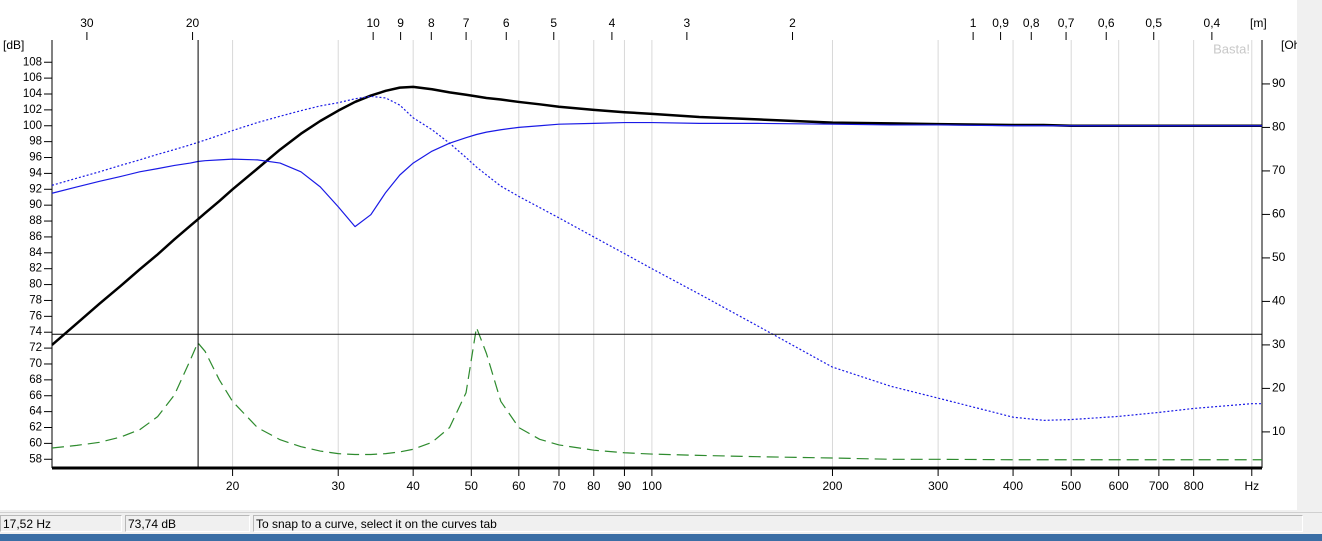 Image resolution: width=1322 pixels, height=541 pixels. What do you see at coordinates (792, 23) in the screenshot?
I see `x2-tick-label: 2` at bounding box center [792, 23].